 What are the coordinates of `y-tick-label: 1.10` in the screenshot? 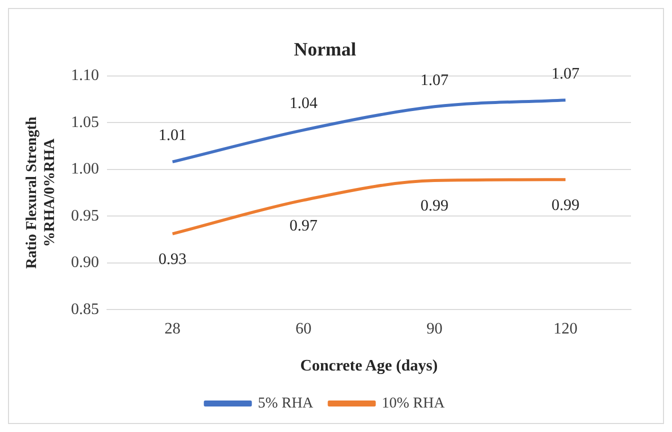 It's located at (85, 75).